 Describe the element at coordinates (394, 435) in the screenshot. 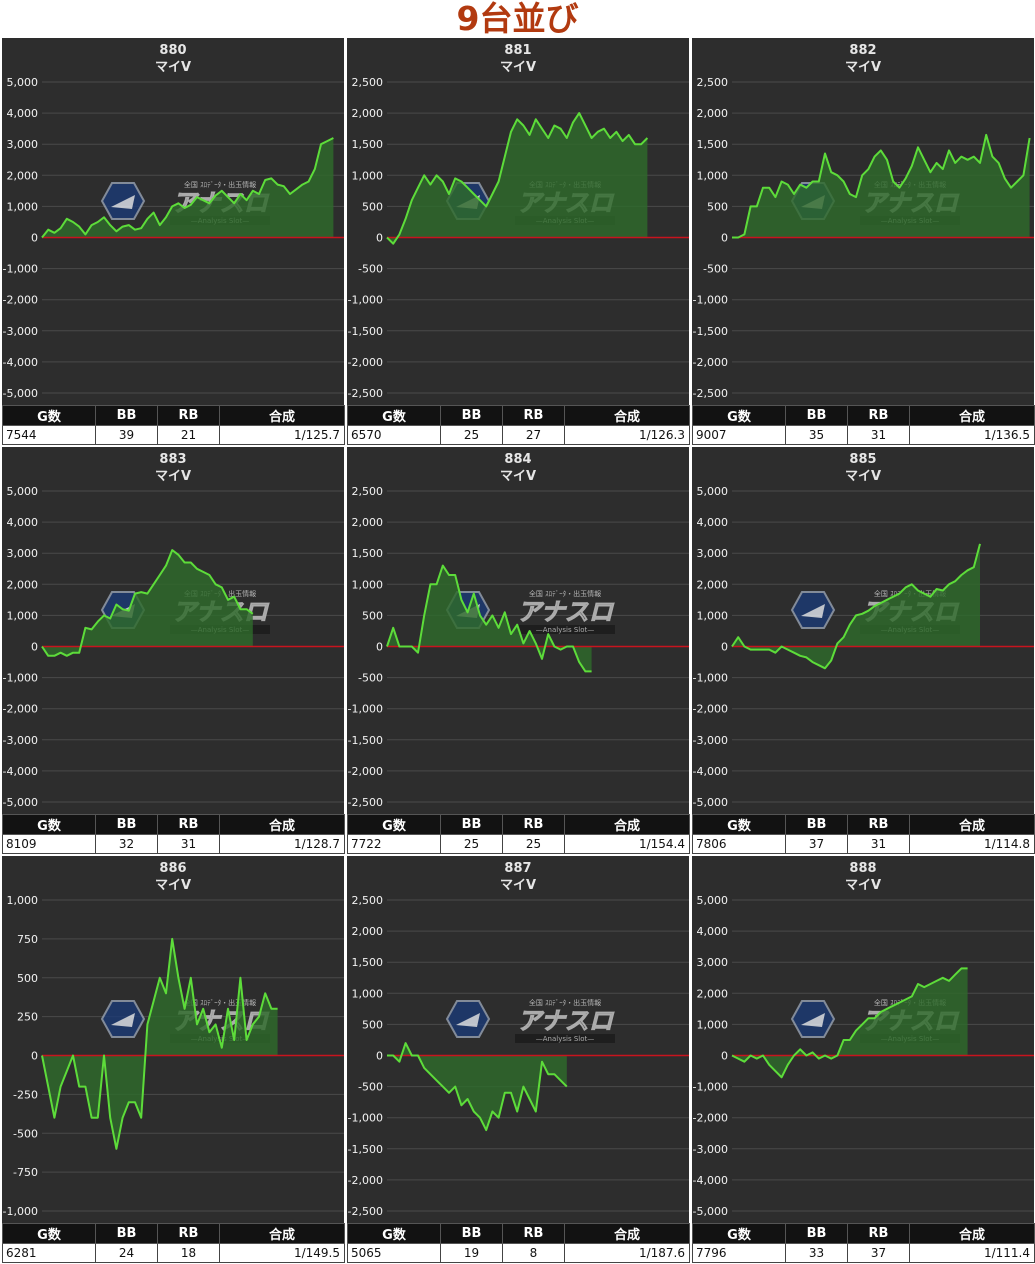

I see `games-value: 6570` at that location.